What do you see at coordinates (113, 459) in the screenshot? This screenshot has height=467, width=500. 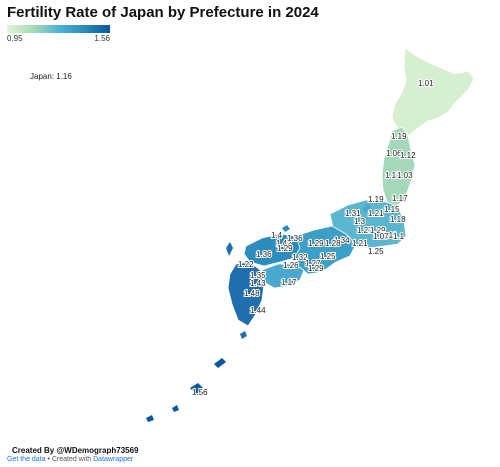 I see `datawrapper-link: Datawrapper` at bounding box center [113, 459].